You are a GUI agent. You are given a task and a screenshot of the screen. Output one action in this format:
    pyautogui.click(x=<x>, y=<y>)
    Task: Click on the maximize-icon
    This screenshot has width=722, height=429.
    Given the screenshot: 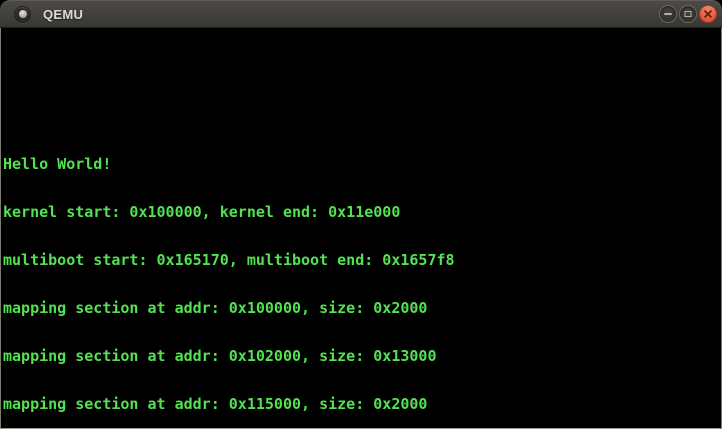 What is the action you would take?
    pyautogui.click(x=688, y=14)
    